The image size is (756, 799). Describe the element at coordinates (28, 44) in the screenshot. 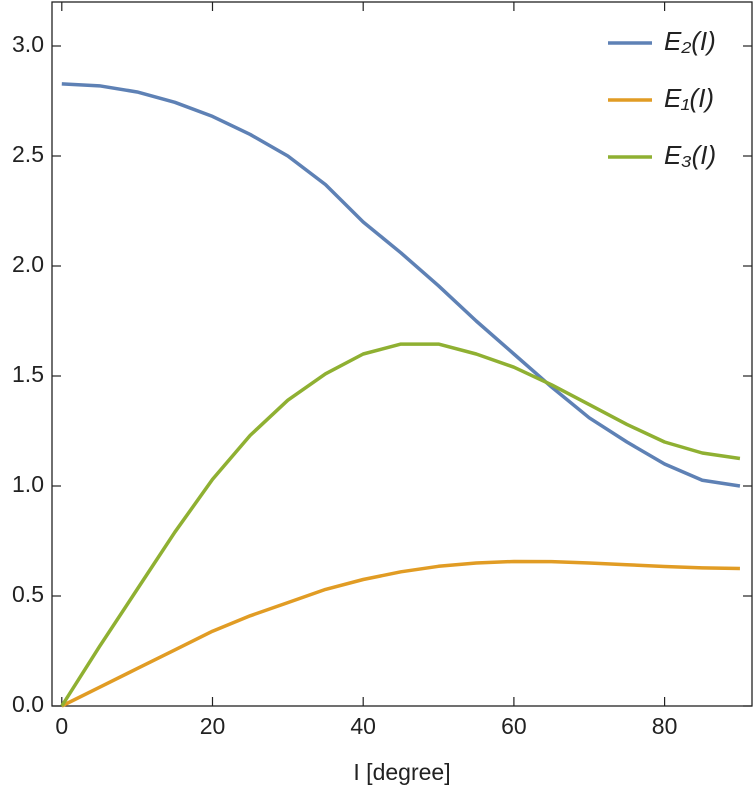

I see `y-tick-label: 3.0` at that location.